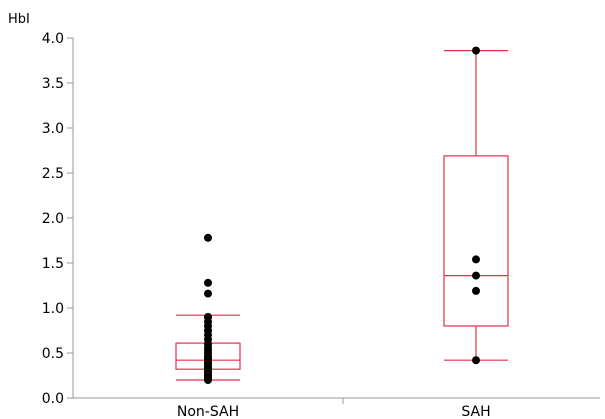  I want to click on y-tick-label: 2.0, so click(53, 219).